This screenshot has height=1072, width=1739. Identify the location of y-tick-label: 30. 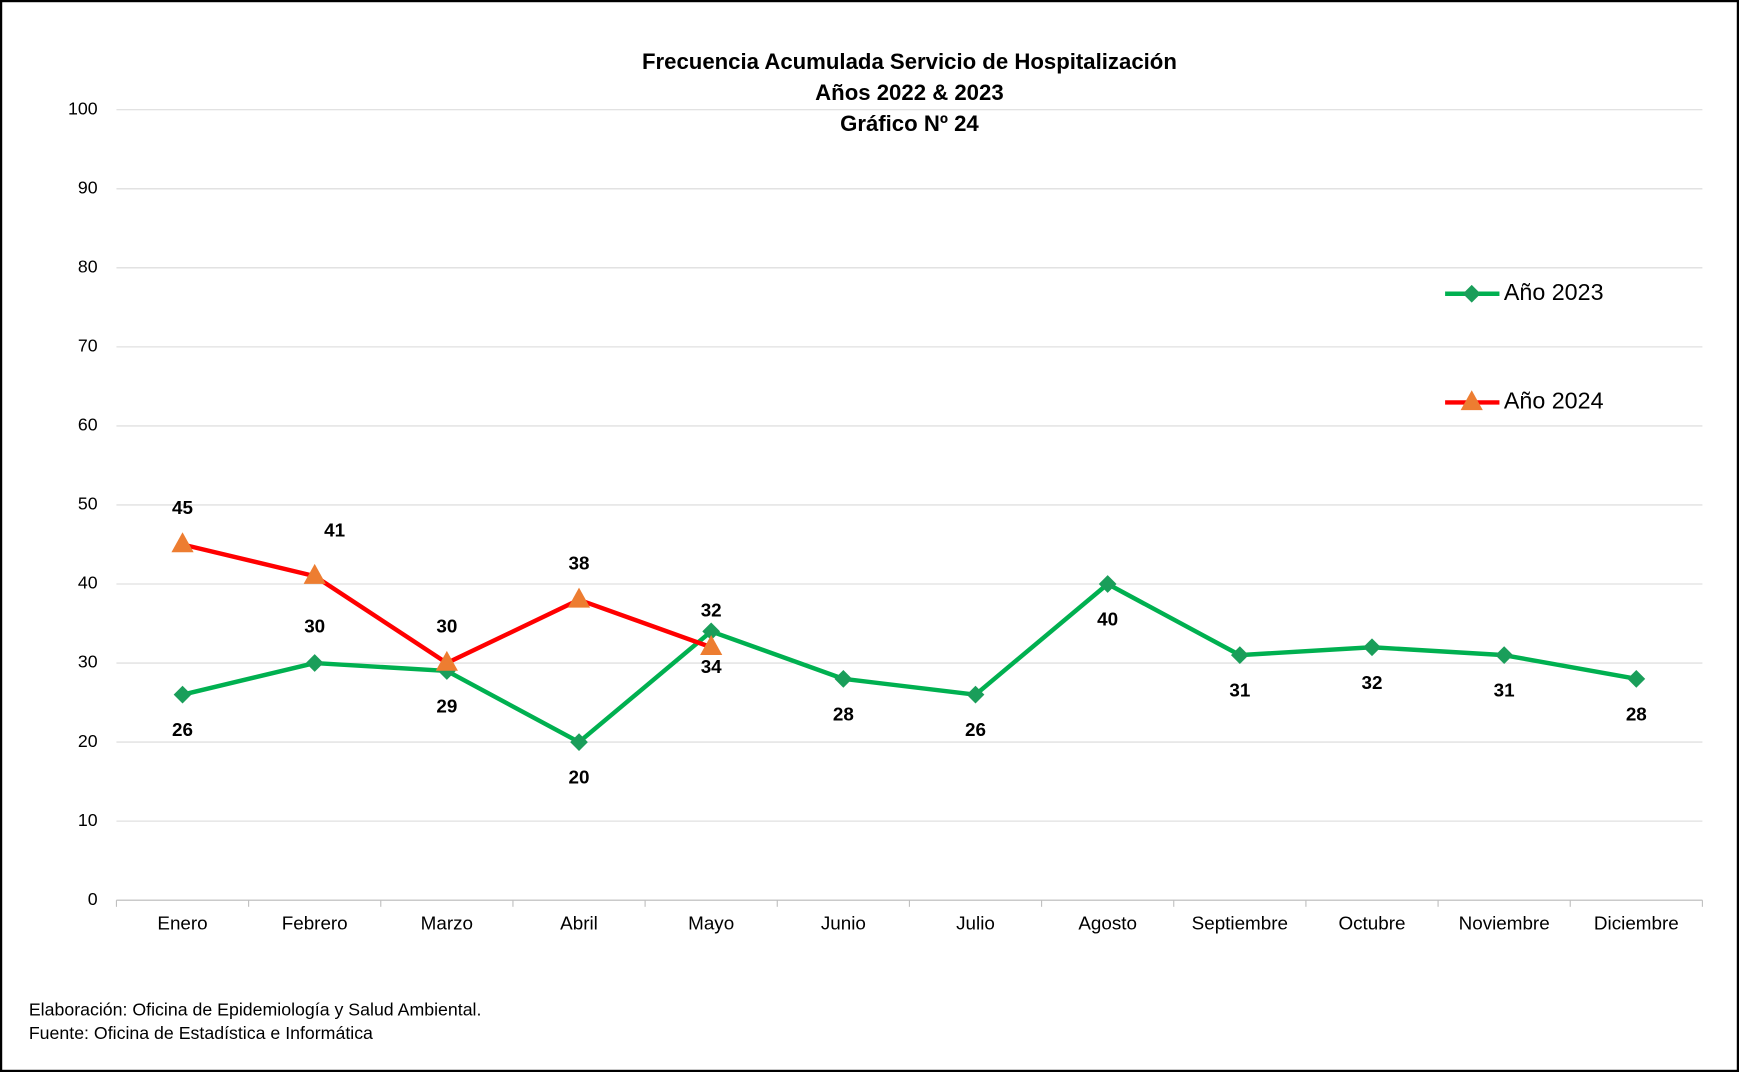
(88, 662).